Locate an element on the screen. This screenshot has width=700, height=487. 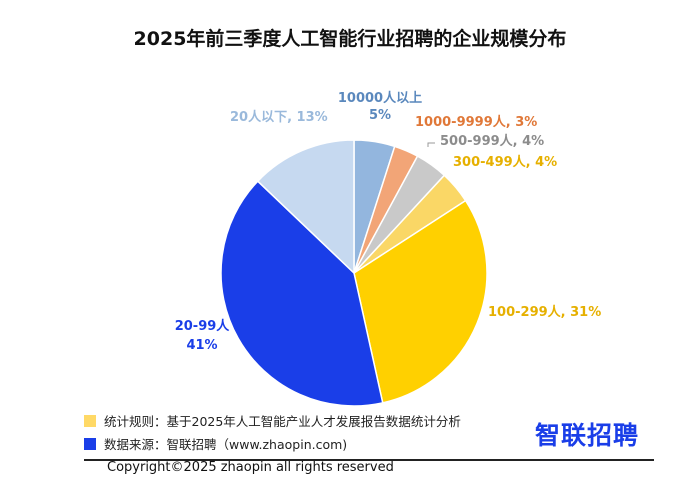
zhaopin-logo: 智联招聘 is located at coordinates (587, 435).